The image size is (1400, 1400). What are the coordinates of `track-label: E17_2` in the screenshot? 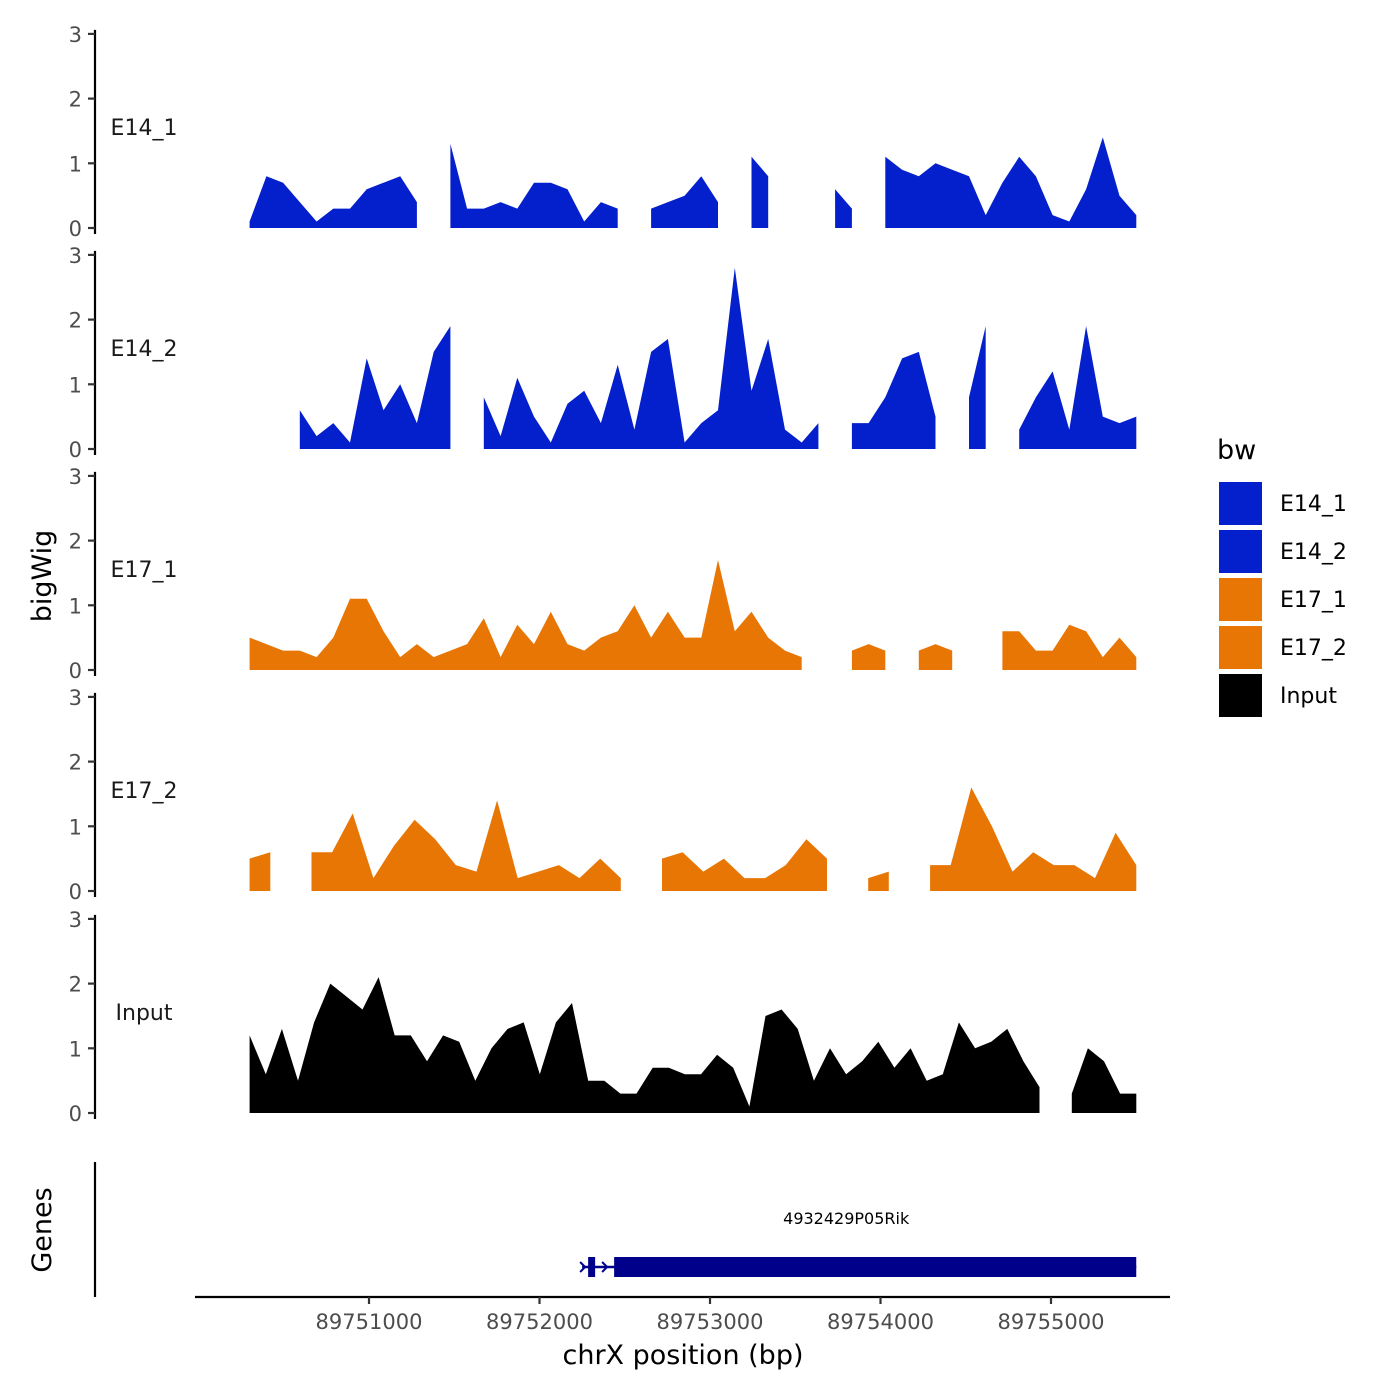 It's located at (144, 791).